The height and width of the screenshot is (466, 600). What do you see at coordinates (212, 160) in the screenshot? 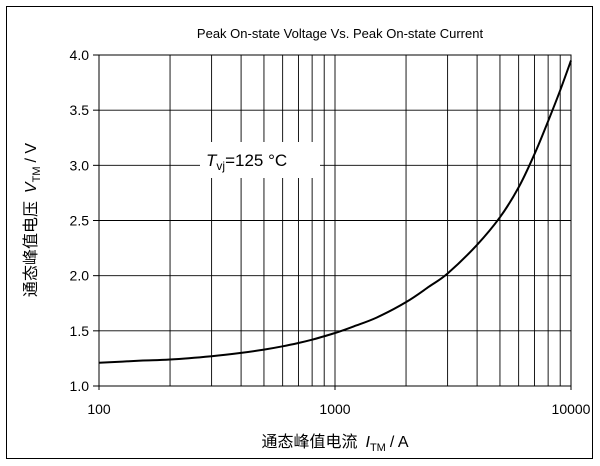
I see `annotation-symbol: T` at bounding box center [212, 160].